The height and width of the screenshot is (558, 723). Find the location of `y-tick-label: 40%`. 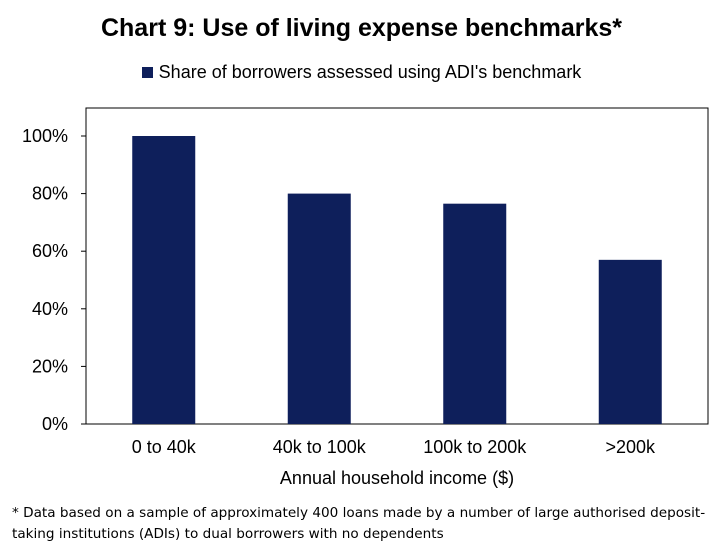

y-tick-label: 40% is located at coordinates (50, 309).